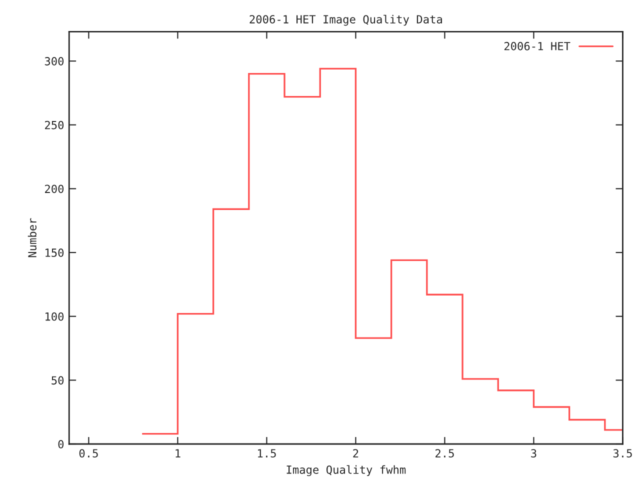  I want to click on y-tick-label: 300, so click(54, 61).